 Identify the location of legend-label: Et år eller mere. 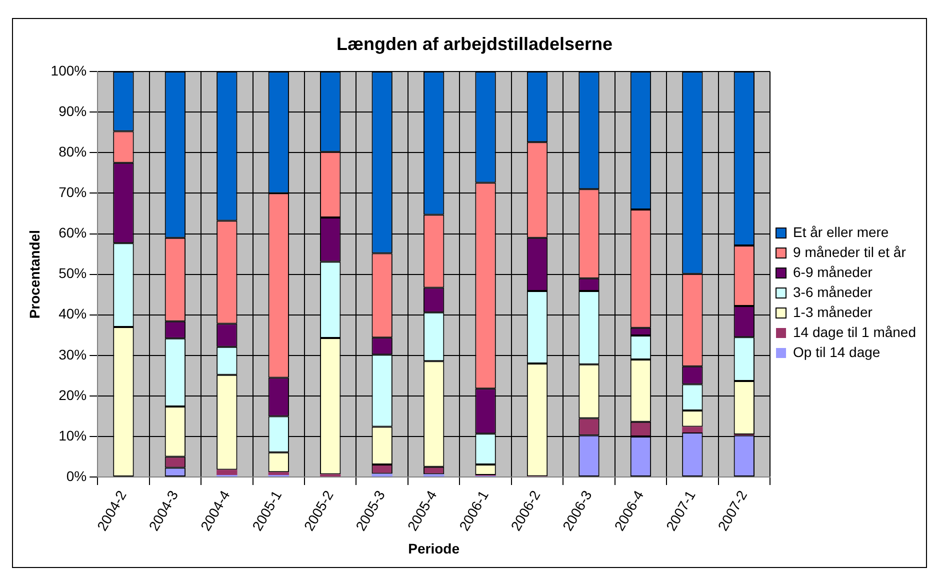
(841, 232).